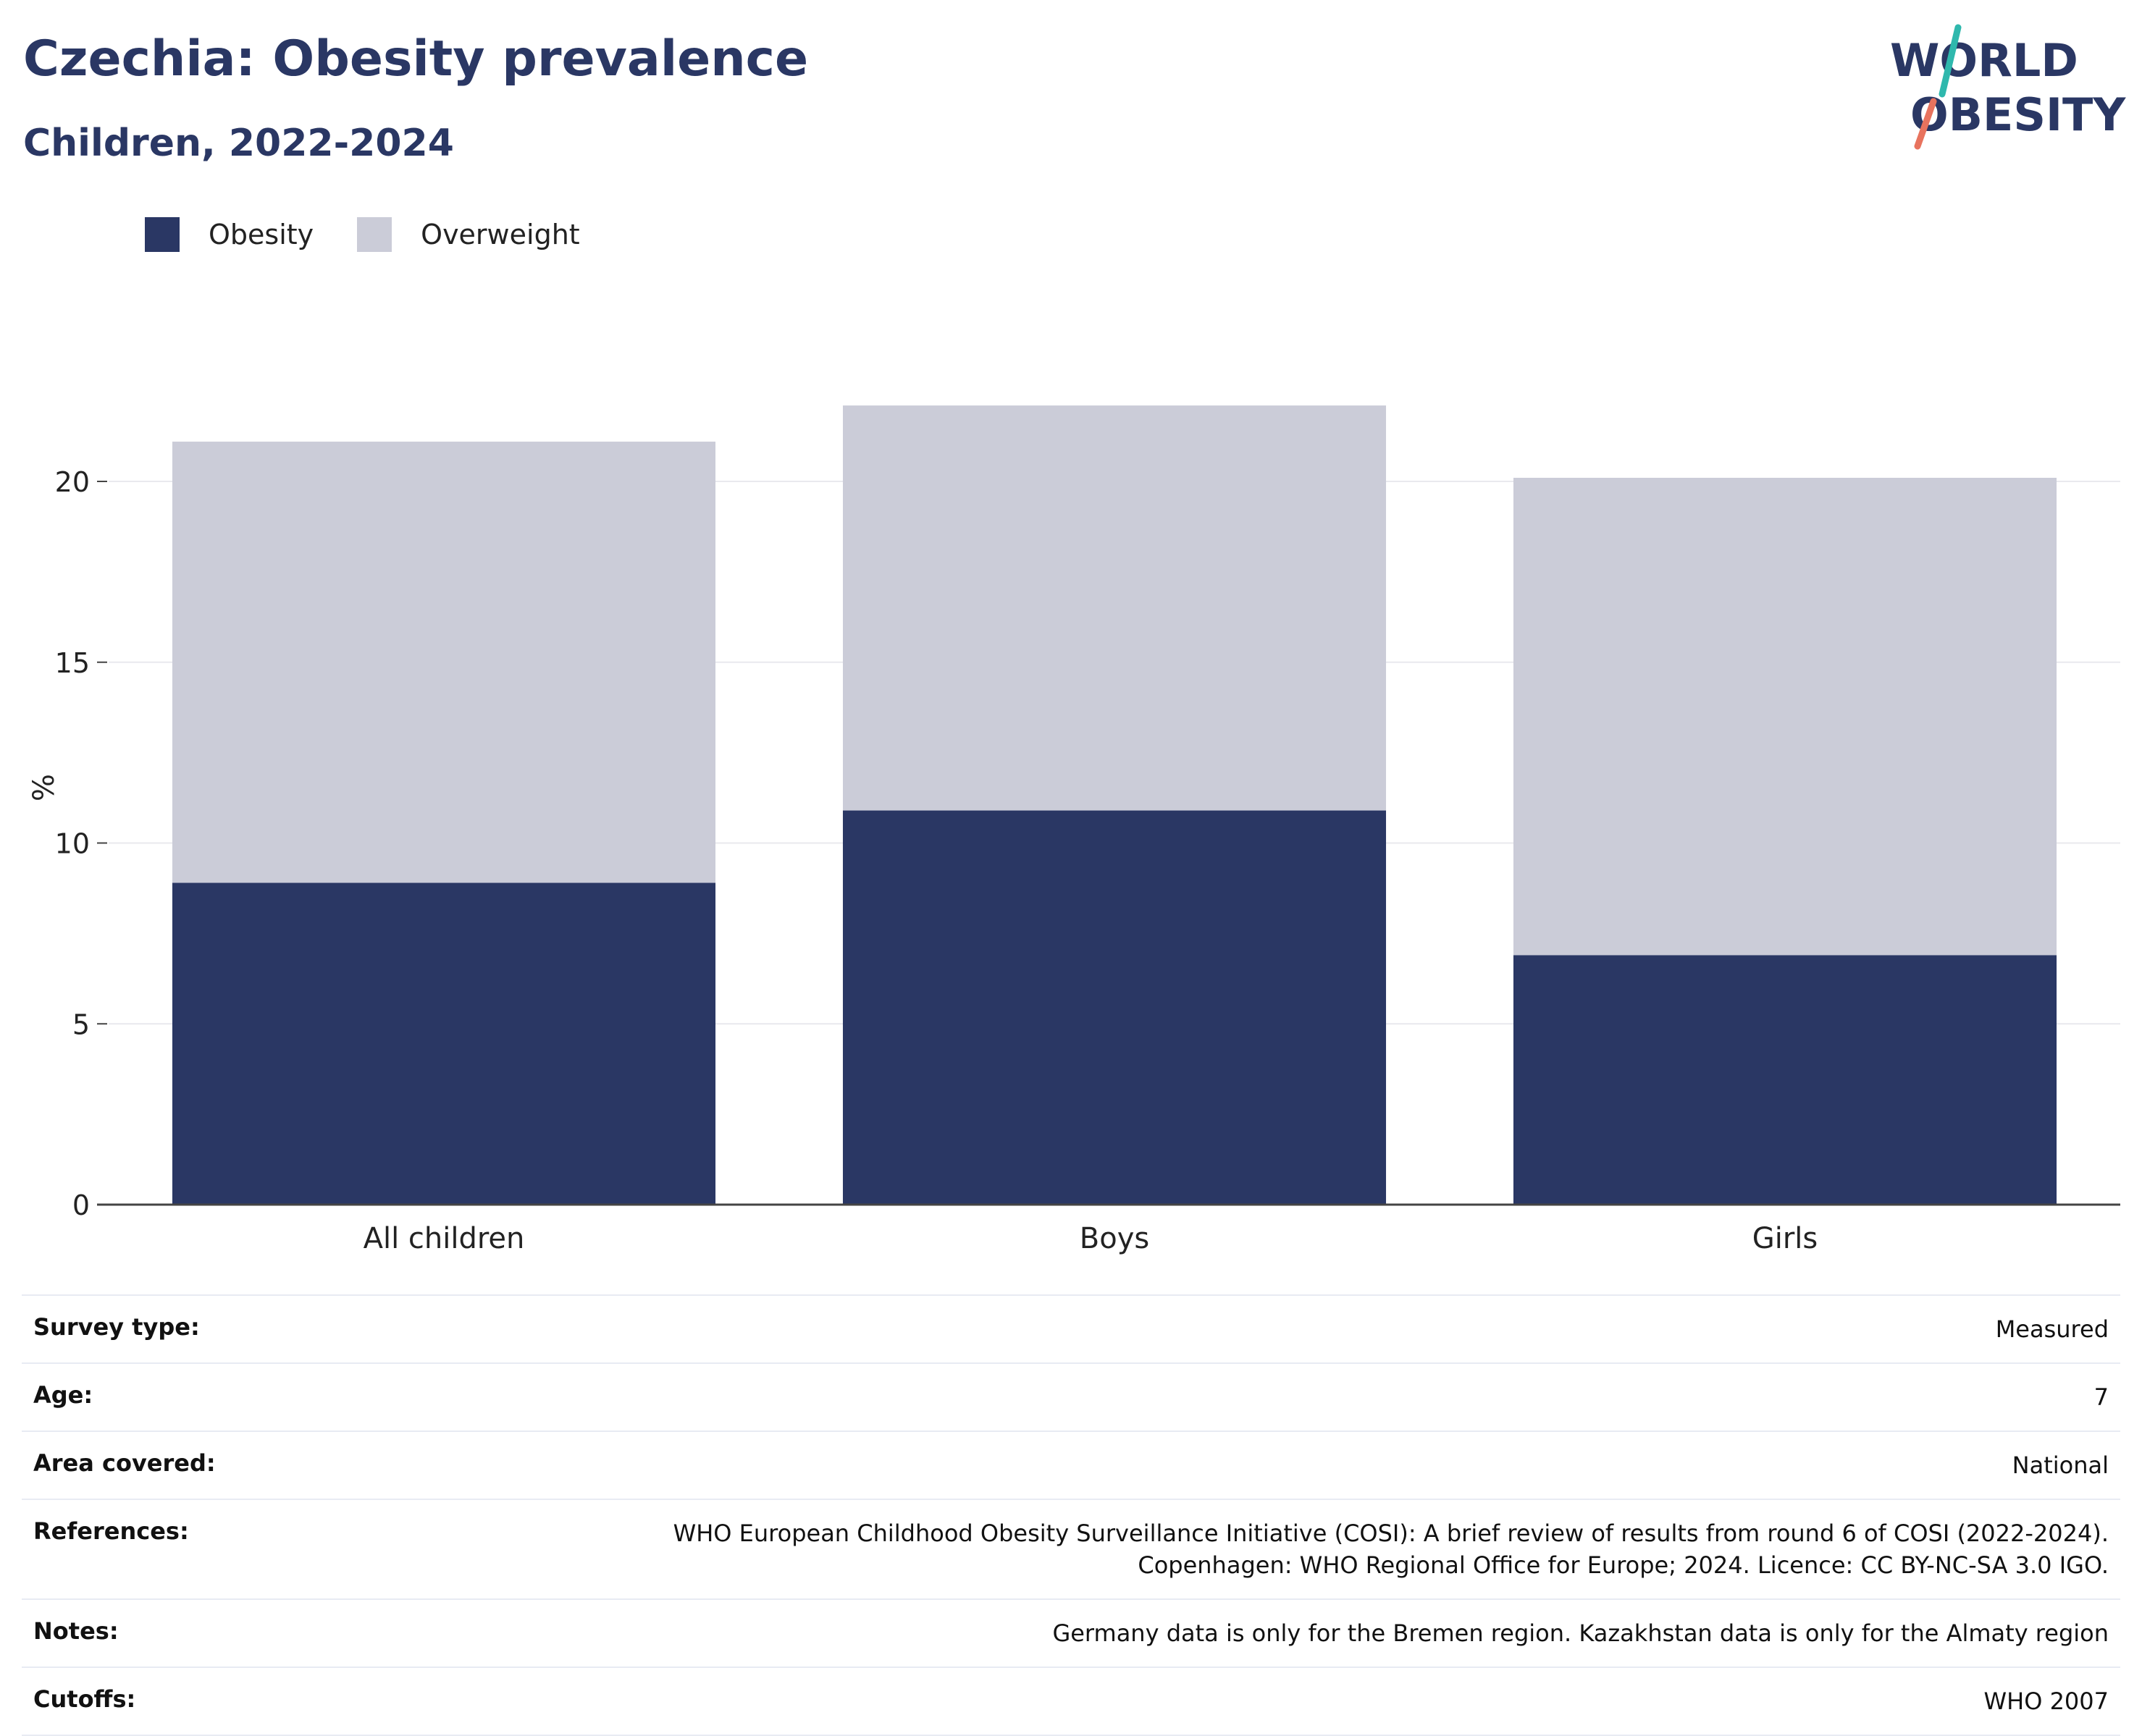 The image size is (2142, 1736). Describe the element at coordinates (374, 234) in the screenshot. I see `legend-swatch-overweight` at that location.